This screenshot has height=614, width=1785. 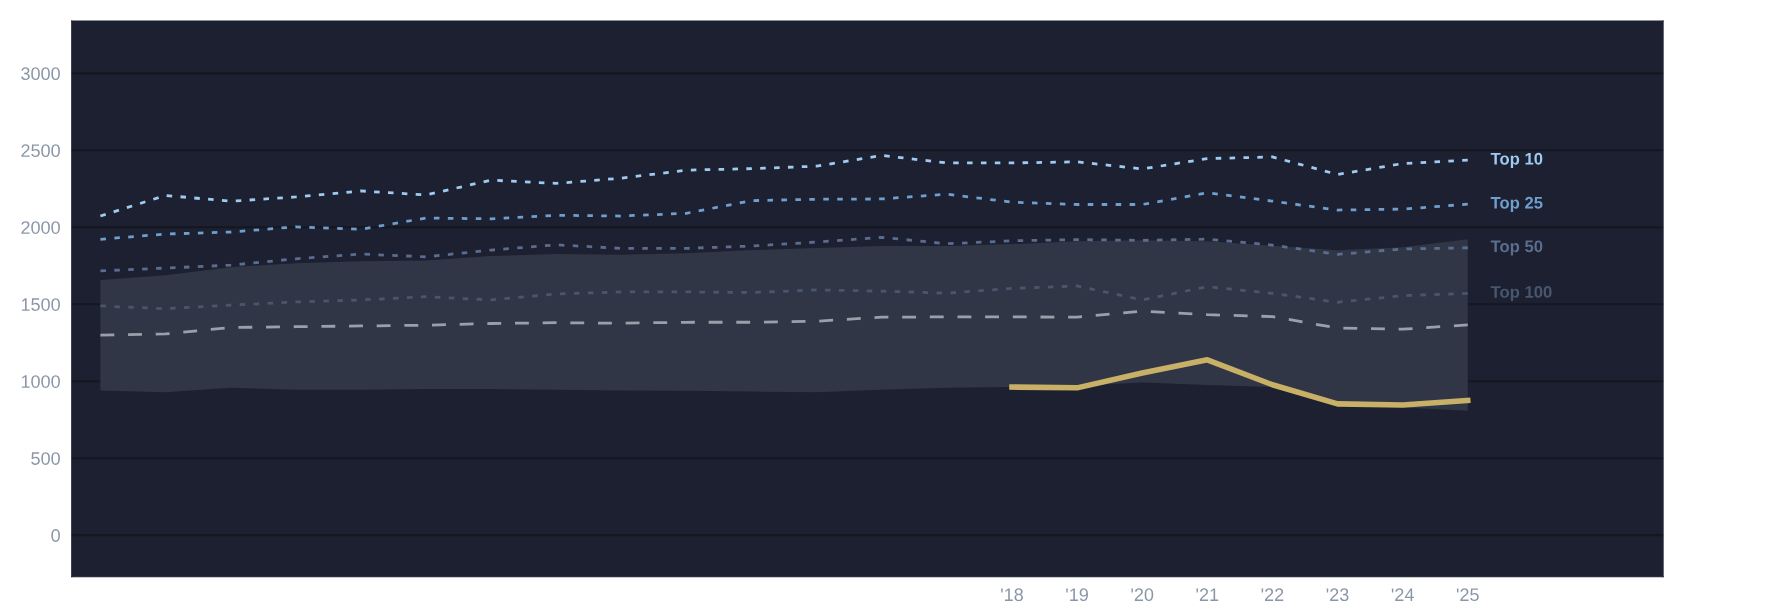 I want to click on y-tick-label: 1000, so click(x=40, y=381).